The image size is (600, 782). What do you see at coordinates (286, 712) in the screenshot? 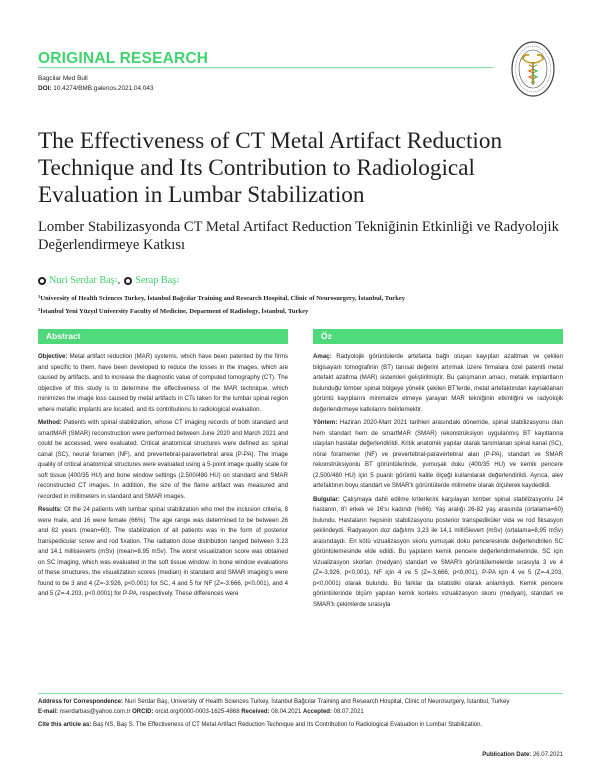
I see `received-date: 08.04.2021` at bounding box center [286, 712].